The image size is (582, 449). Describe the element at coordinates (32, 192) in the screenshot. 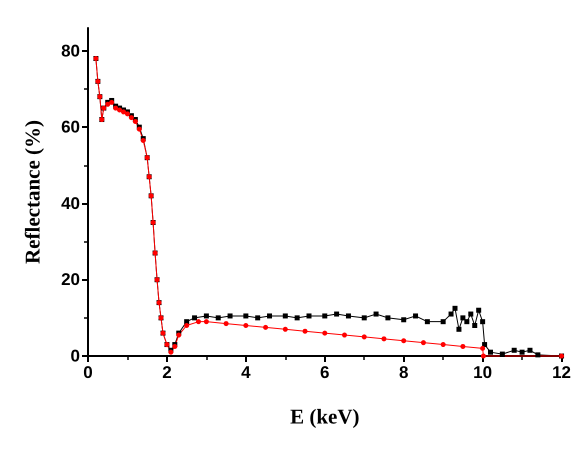

I see `y-axis-title: Reflectance (%)` at that location.